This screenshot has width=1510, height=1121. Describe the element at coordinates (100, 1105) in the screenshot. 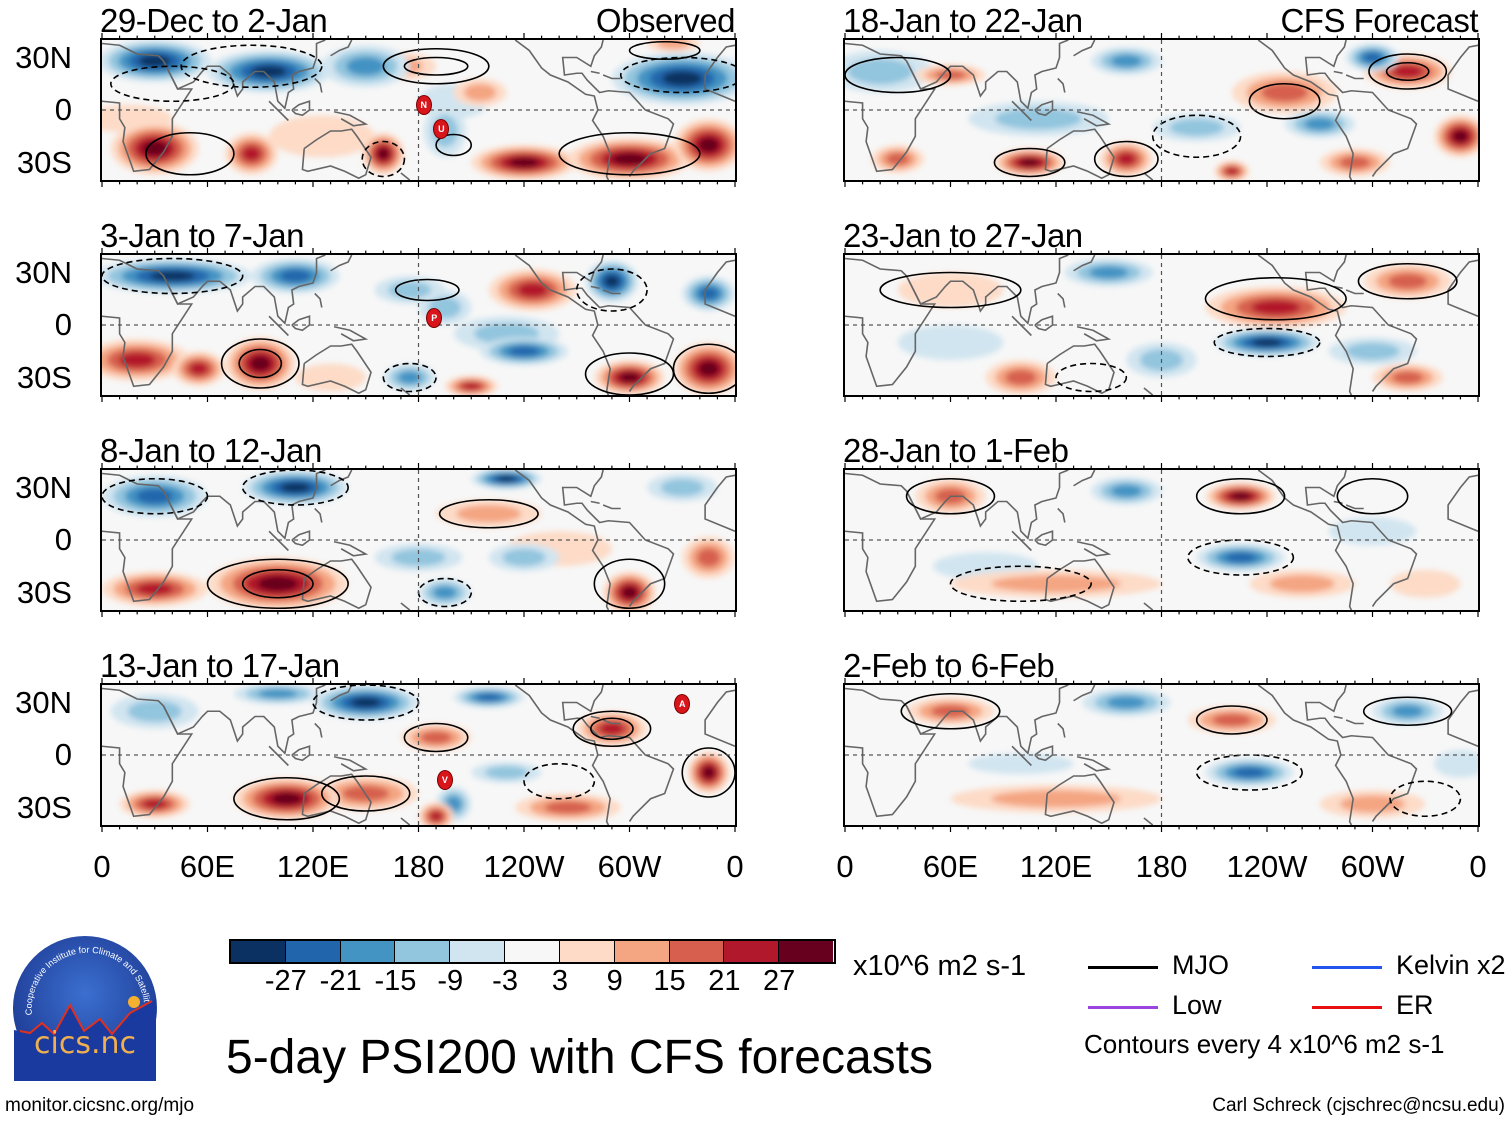

I see `footer-url: monitor.cicsnc.org/mjo` at that location.